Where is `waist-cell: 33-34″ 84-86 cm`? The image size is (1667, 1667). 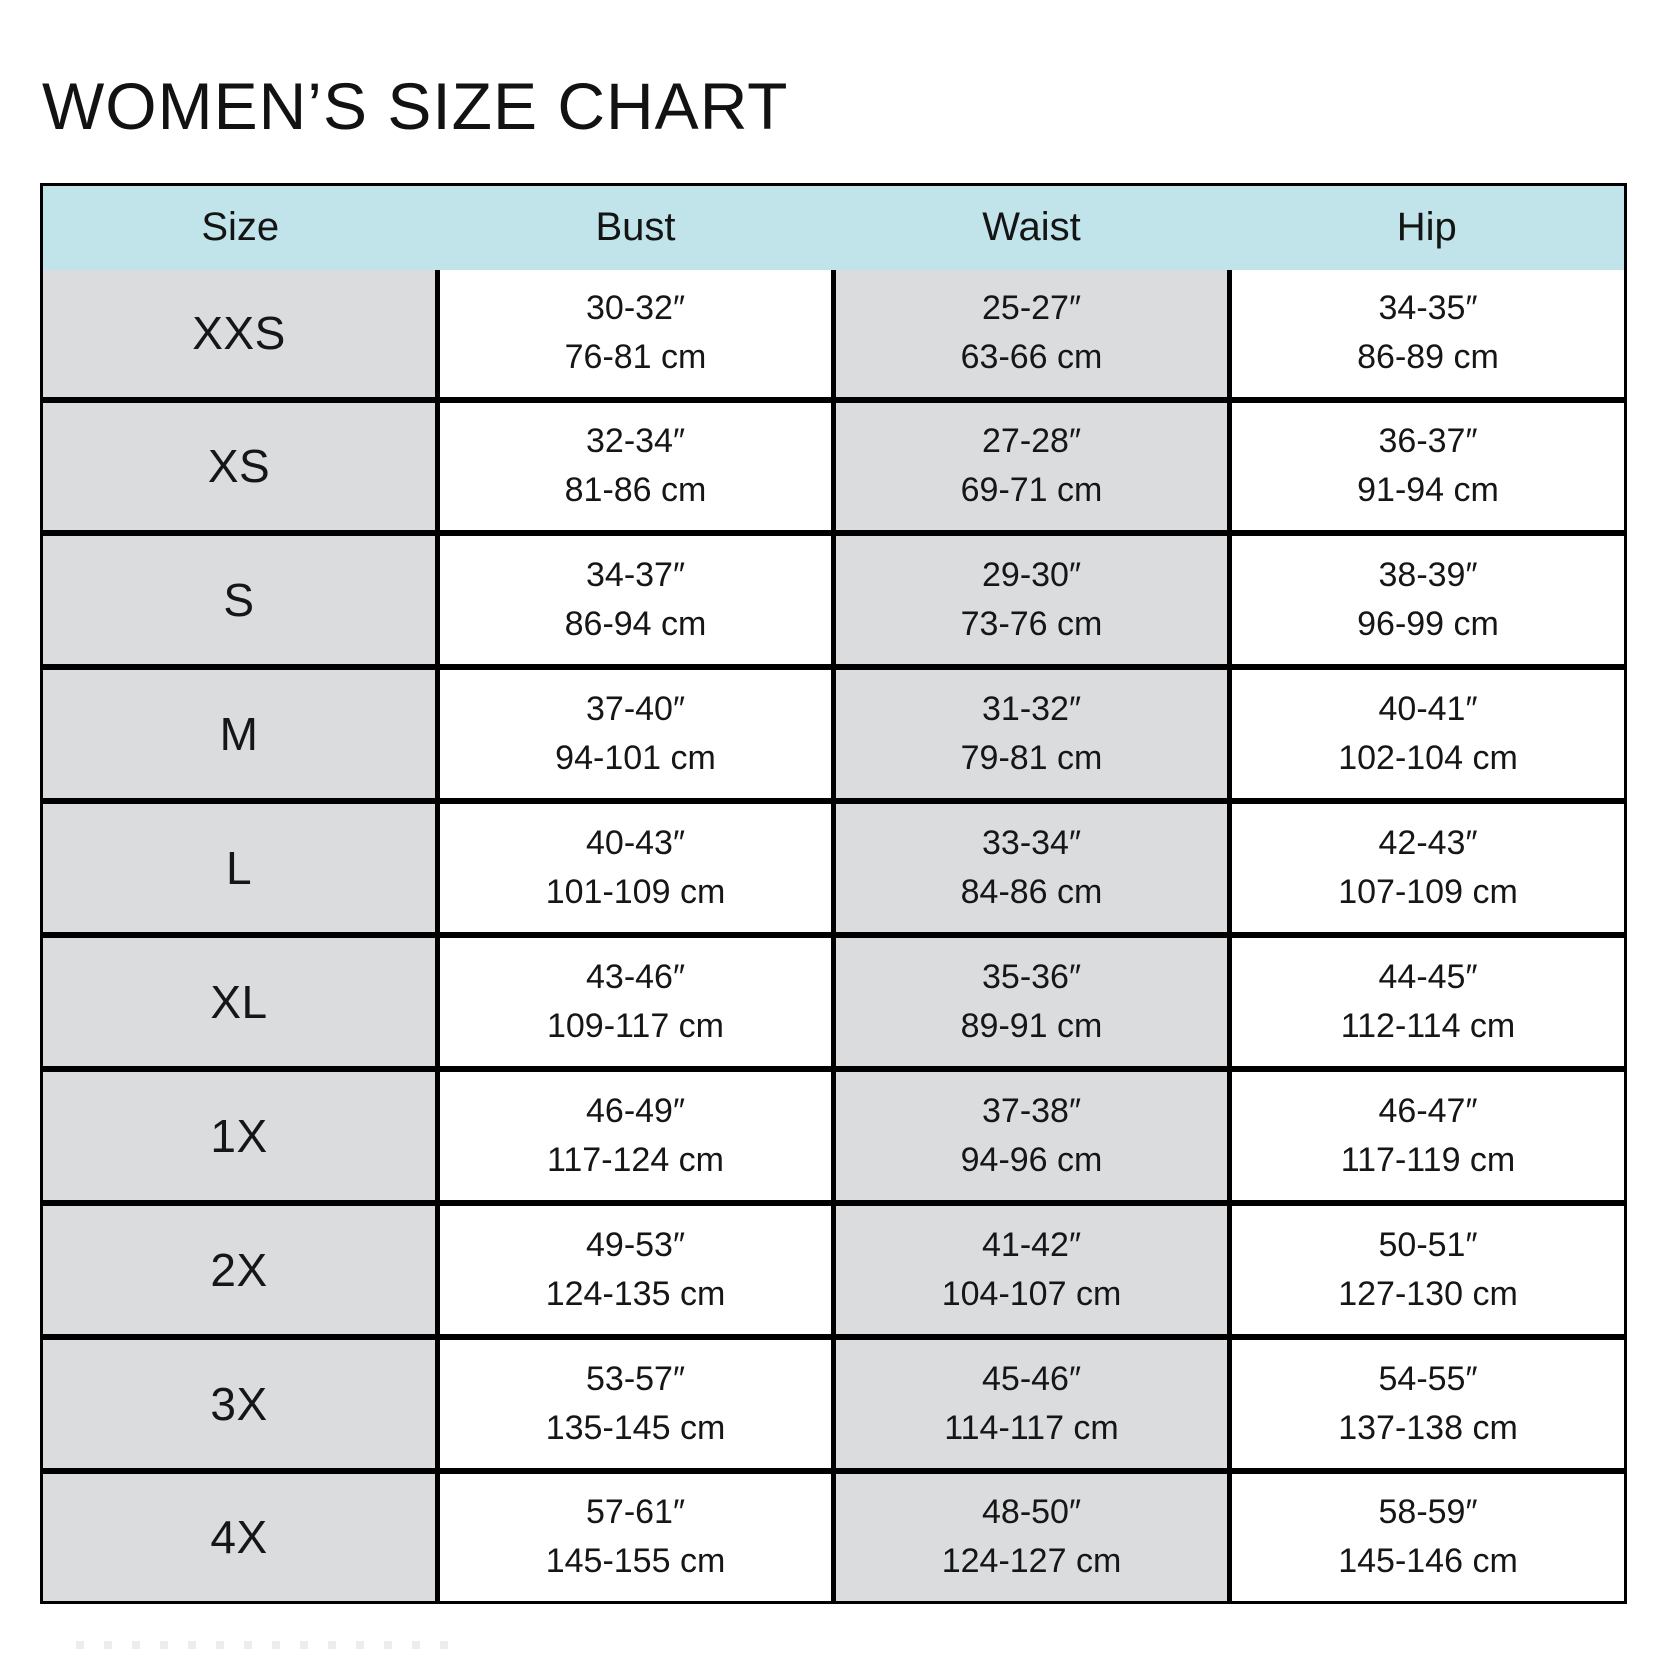 waist-cell: 33-34″ 84-86 cm is located at coordinates (1030, 867).